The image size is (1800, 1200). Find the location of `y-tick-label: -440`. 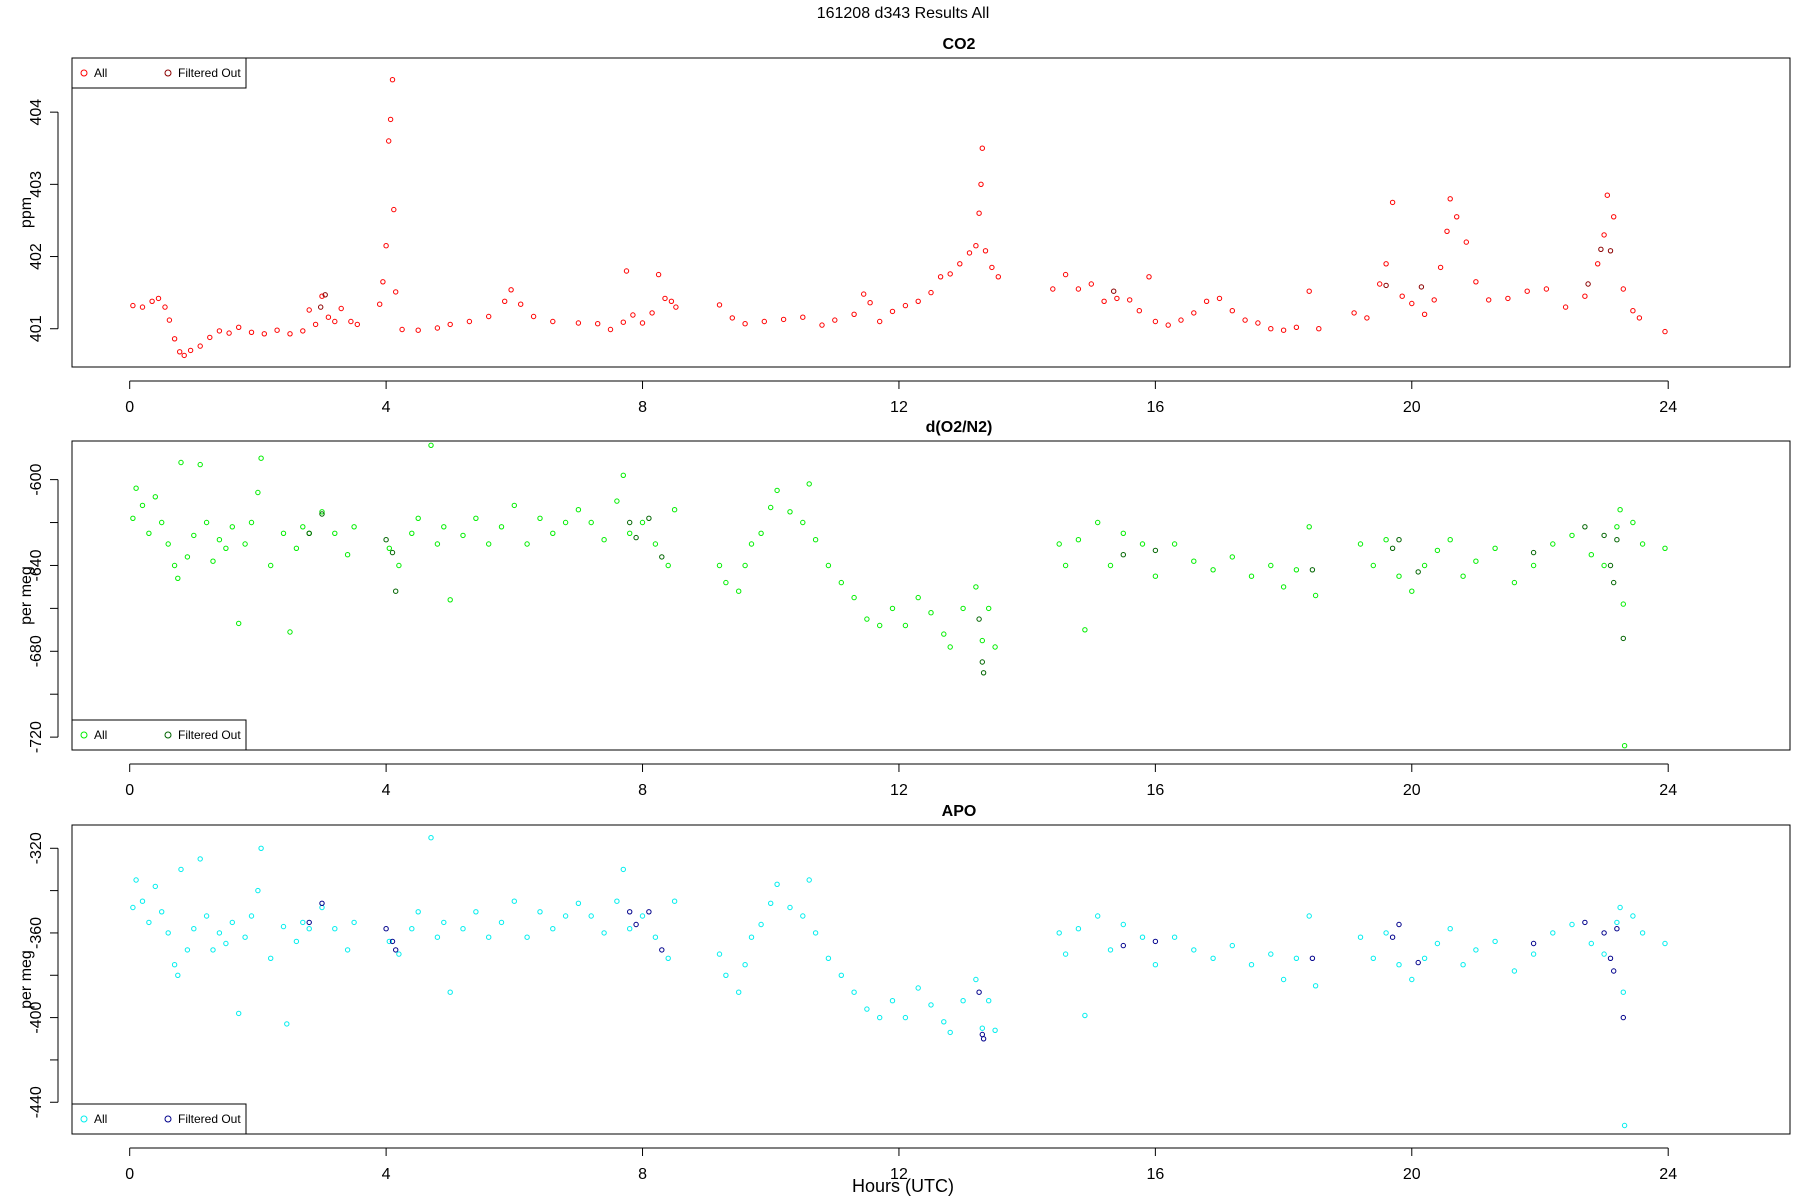

y-tick-label: -440 is located at coordinates (36, 1102).